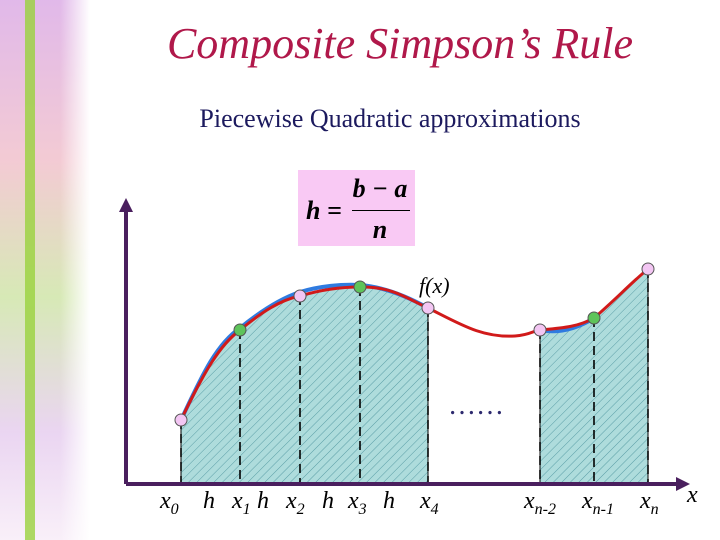  Describe the element at coordinates (655, 509) in the screenshot. I see `node-label-subscript: n` at that location.